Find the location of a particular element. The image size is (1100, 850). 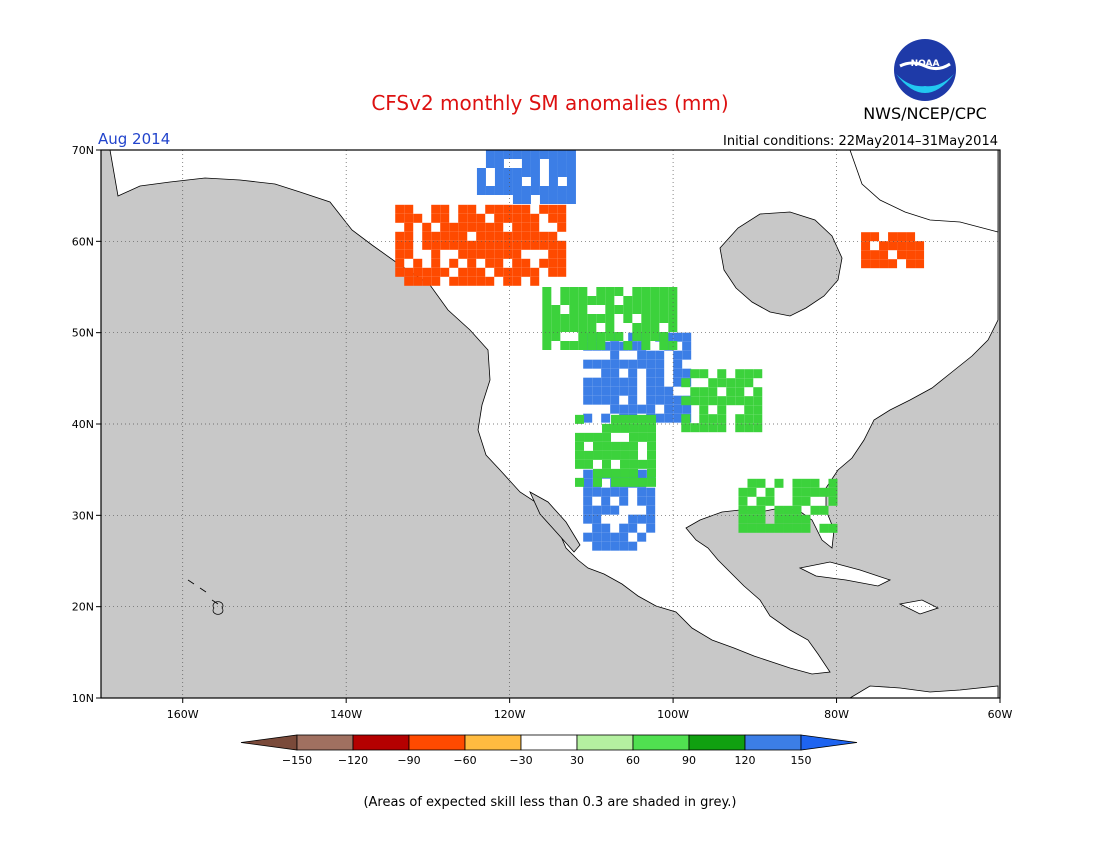

legend-tick-label: 150 is located at coordinates (801, 760).